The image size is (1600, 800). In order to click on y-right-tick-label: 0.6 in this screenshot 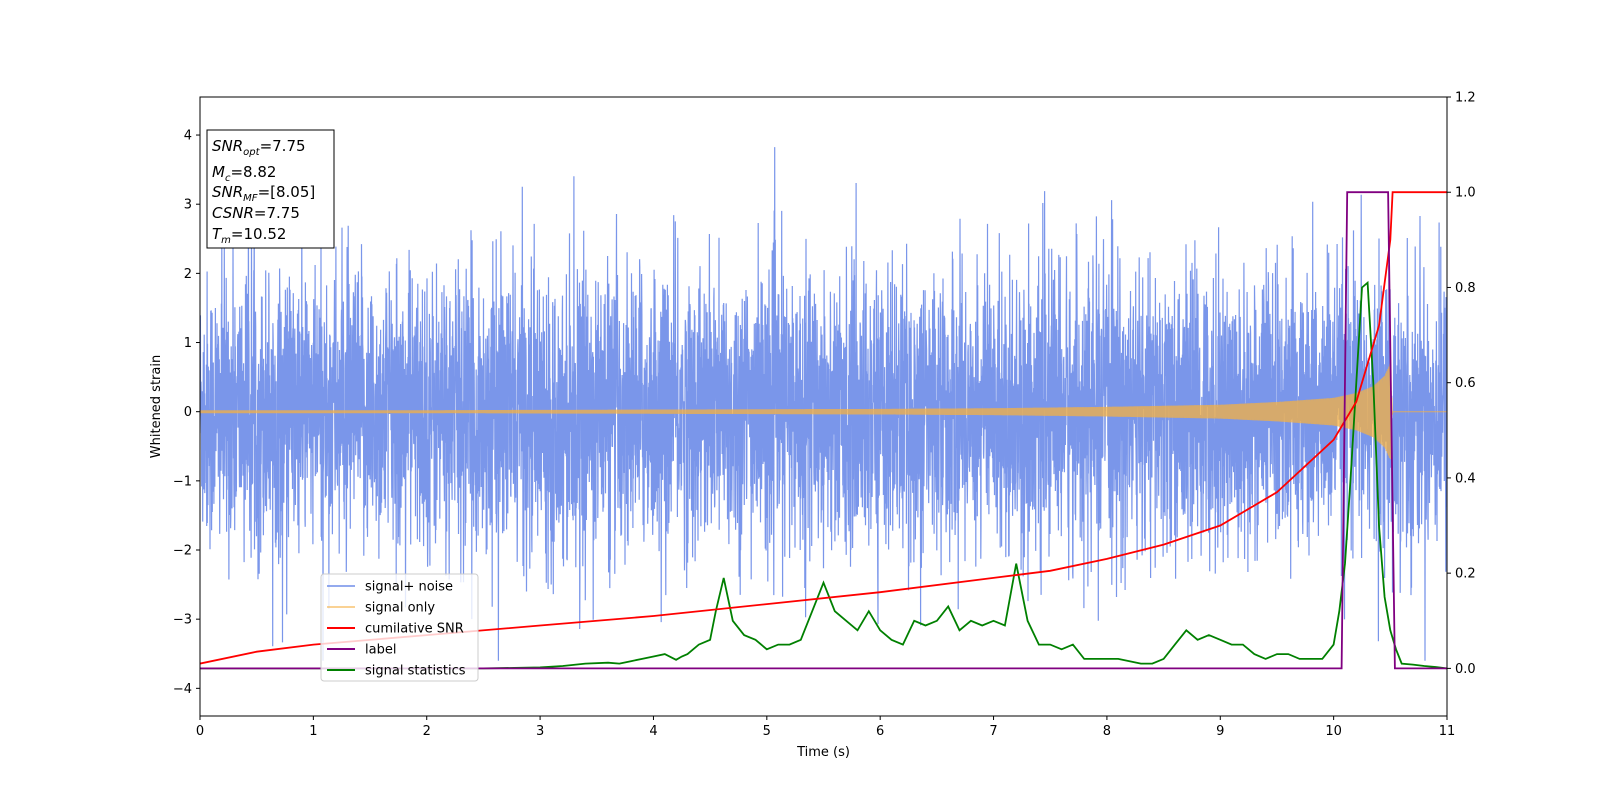, I will do `click(1465, 383)`.